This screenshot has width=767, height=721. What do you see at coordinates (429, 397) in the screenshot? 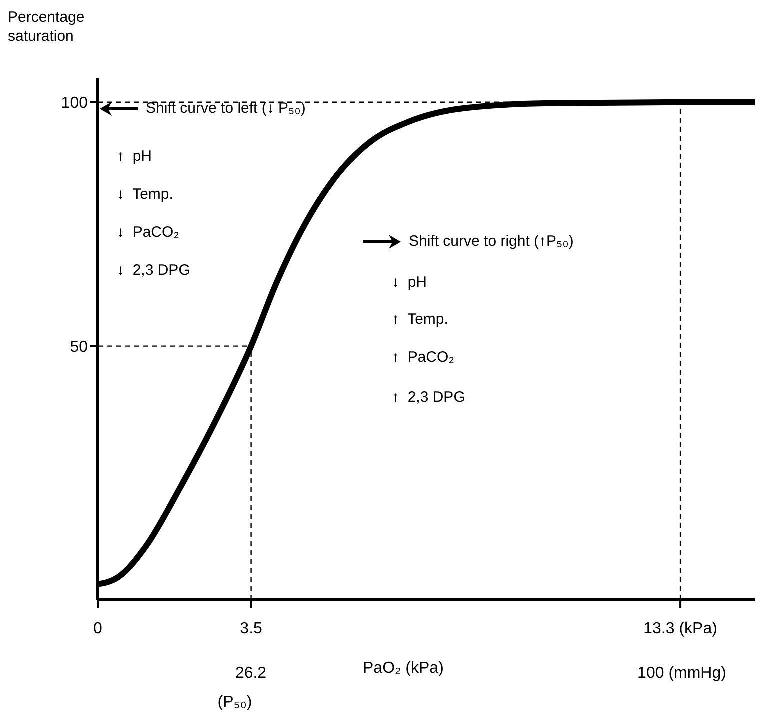
I see `annotation: ↑ 2,3 DPG` at bounding box center [429, 397].